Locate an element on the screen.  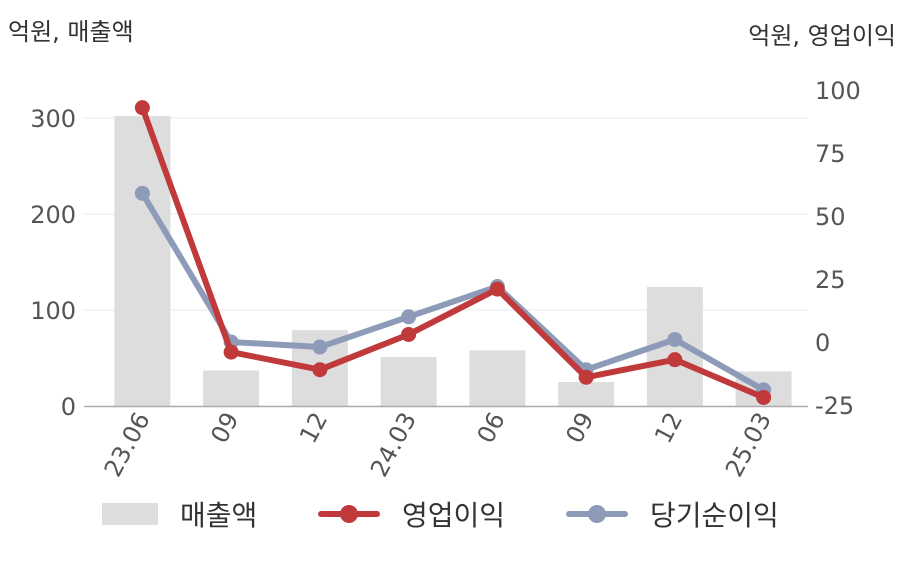
legend-label-operating-profit: 영업이익 is located at coordinates (454, 515).